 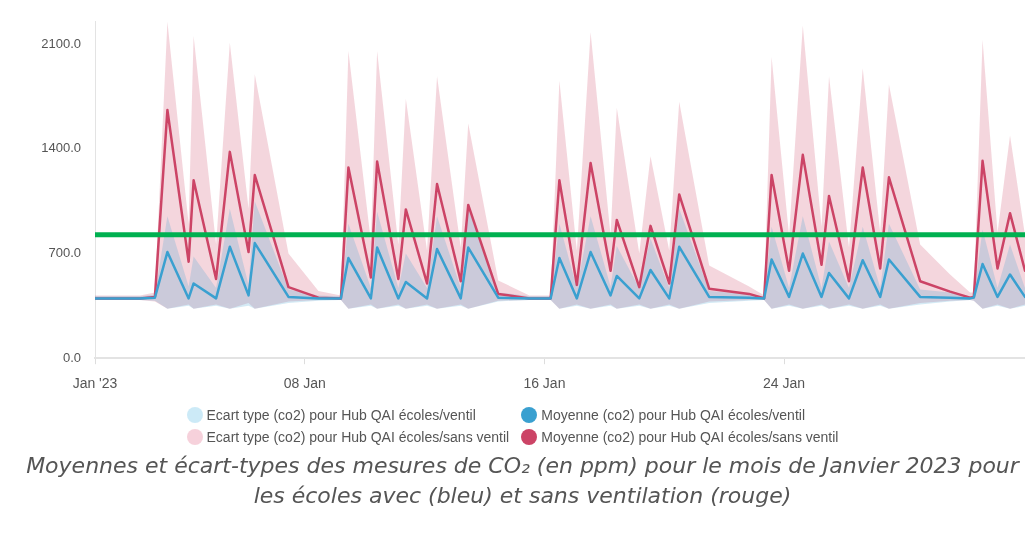 I want to click on y-tick-label: 1400.0, so click(x=61, y=148).